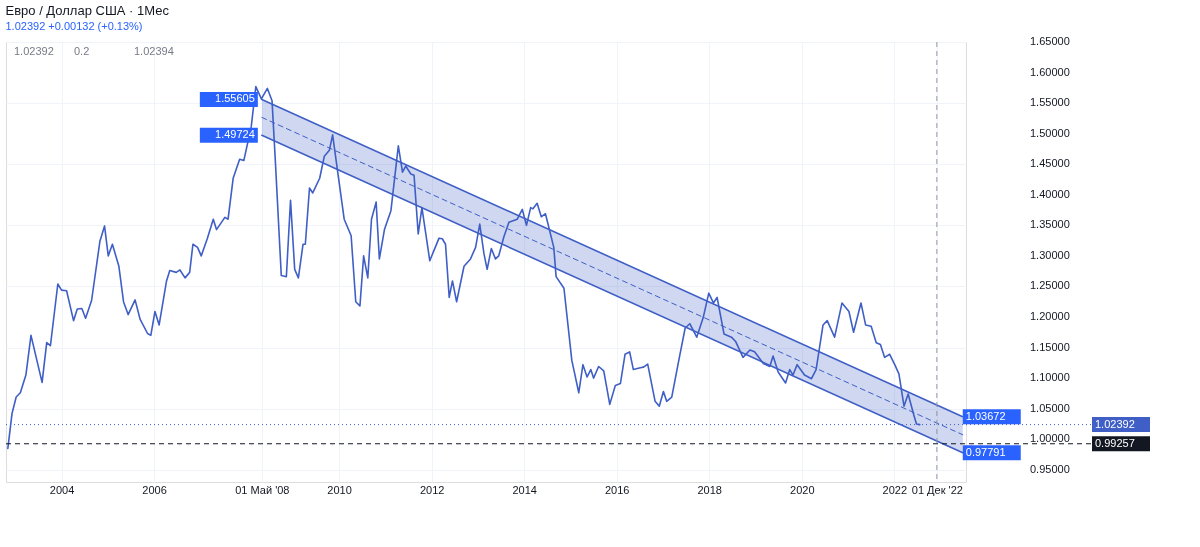 Image resolution: width=1200 pixels, height=547 pixels. What do you see at coordinates (937, 489) in the screenshot?
I see `x-tick-label: 01 Дек '22` at bounding box center [937, 489].